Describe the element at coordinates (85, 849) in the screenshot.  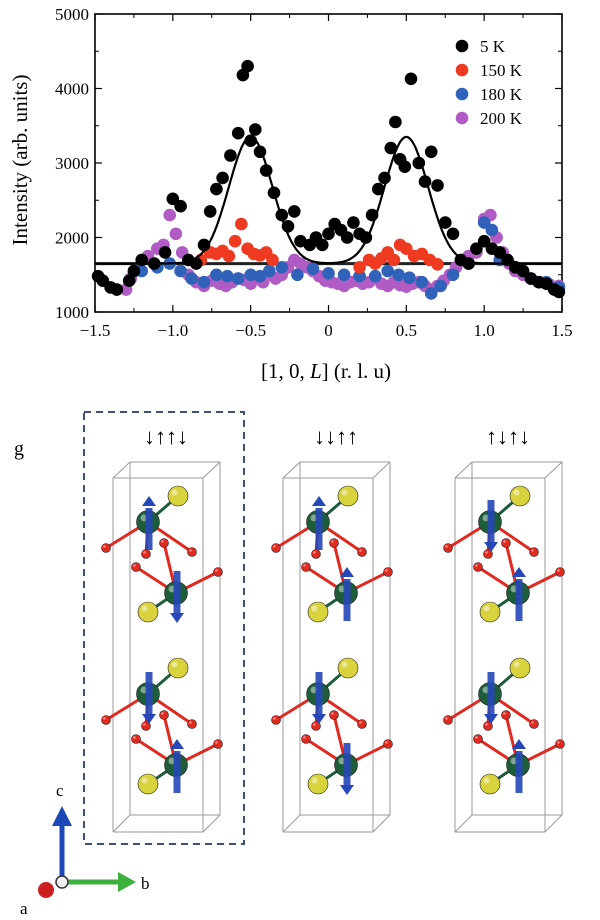
I see `axes-indicator: c b a` at that location.